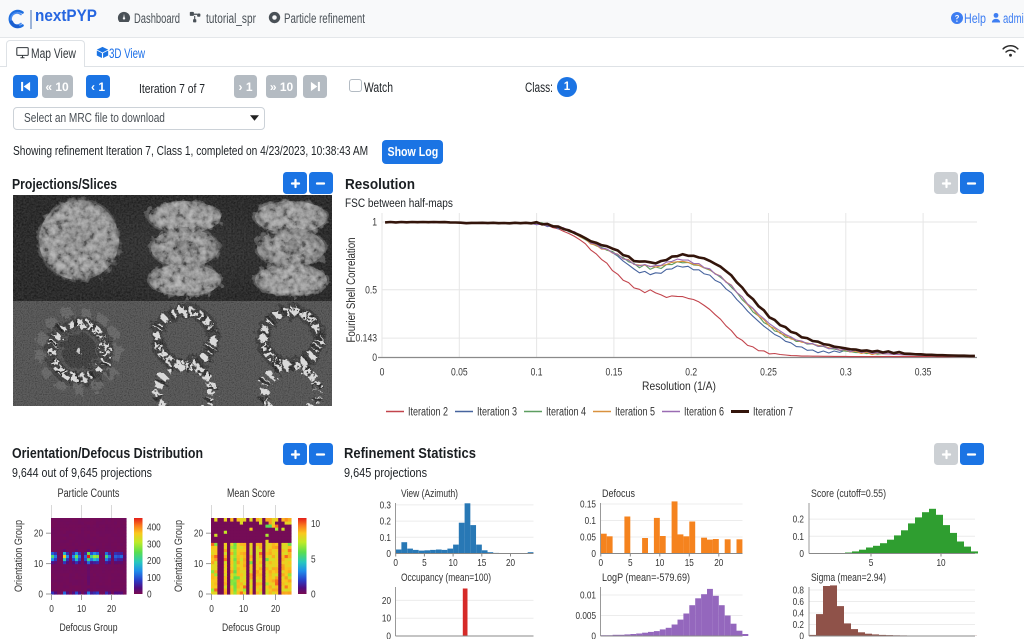 The image size is (1024, 639). What do you see at coordinates (367, 339) in the screenshot?
I see `svg-text: 0.143` at bounding box center [367, 339].